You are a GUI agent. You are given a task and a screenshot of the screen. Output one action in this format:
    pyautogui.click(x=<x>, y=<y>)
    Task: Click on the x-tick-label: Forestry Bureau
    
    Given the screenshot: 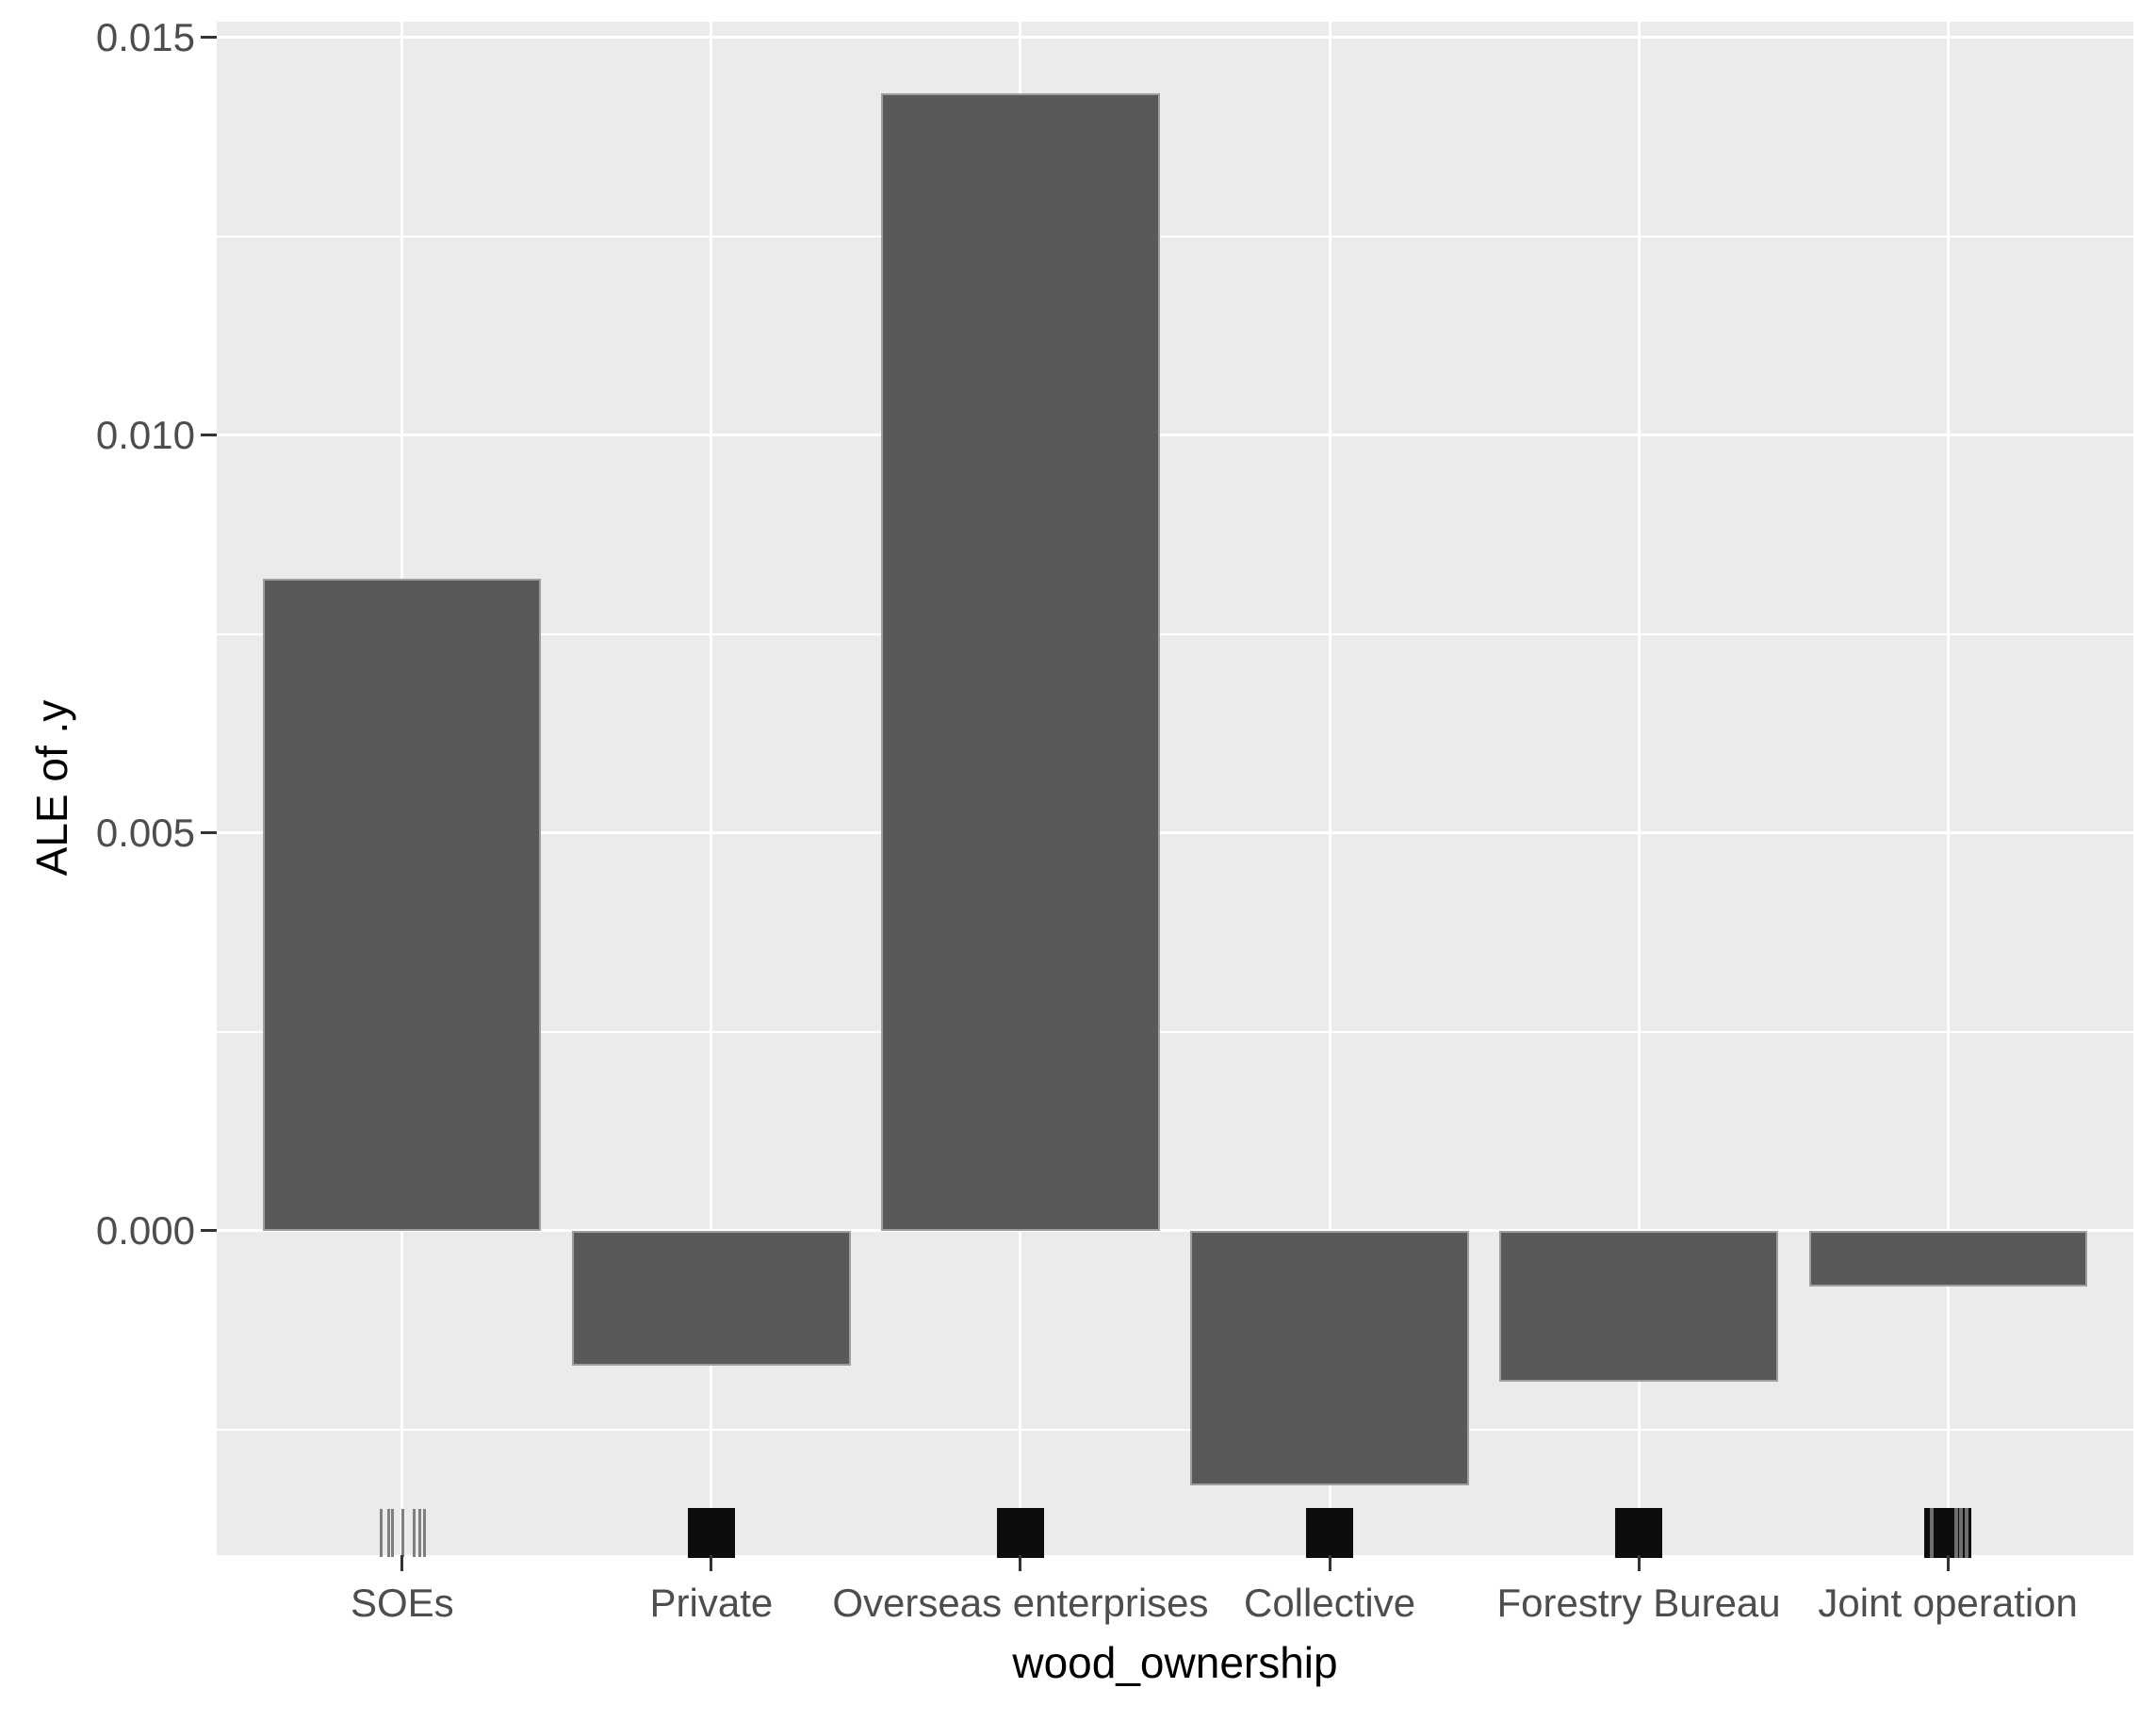 What is the action you would take?
    pyautogui.click(x=1638, y=1603)
    